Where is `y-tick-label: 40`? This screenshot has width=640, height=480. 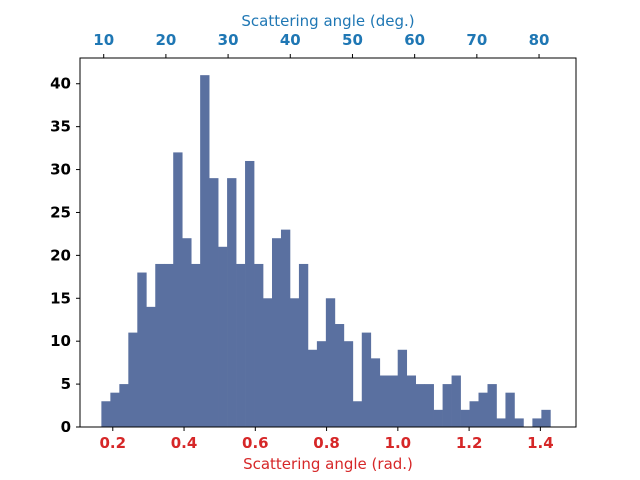
y-tick-label: 40 is located at coordinates (60, 84).